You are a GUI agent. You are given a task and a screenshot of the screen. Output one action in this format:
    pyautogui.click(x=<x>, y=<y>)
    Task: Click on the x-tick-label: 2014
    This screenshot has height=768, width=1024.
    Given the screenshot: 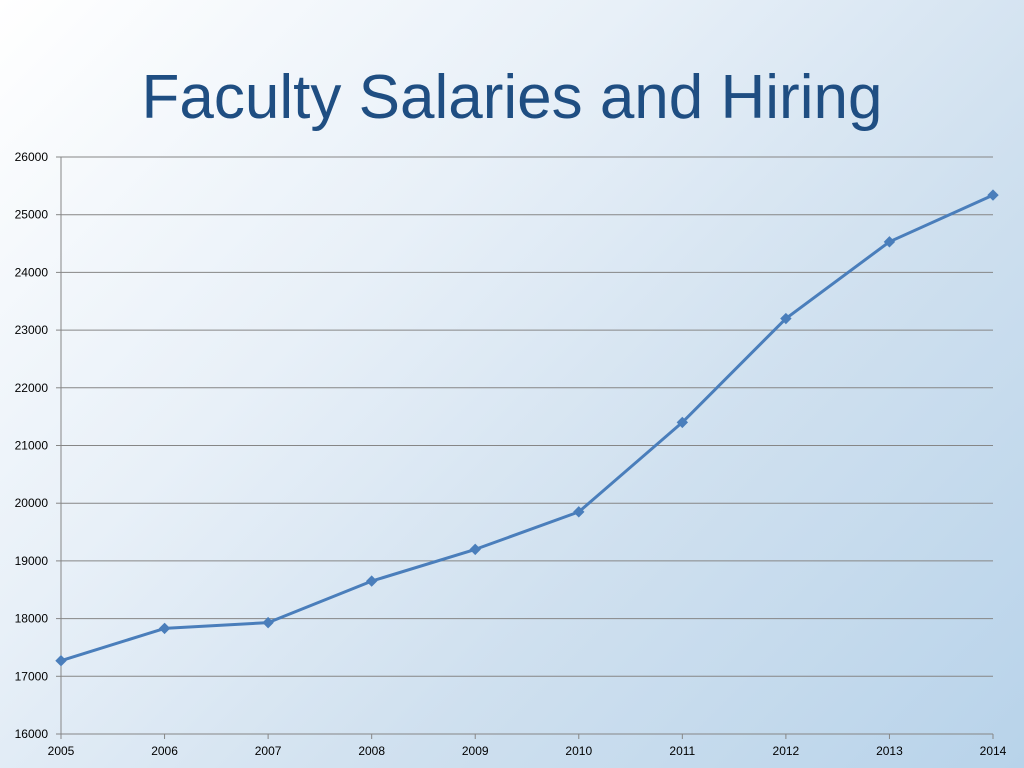 What is the action you would take?
    pyautogui.click(x=993, y=751)
    